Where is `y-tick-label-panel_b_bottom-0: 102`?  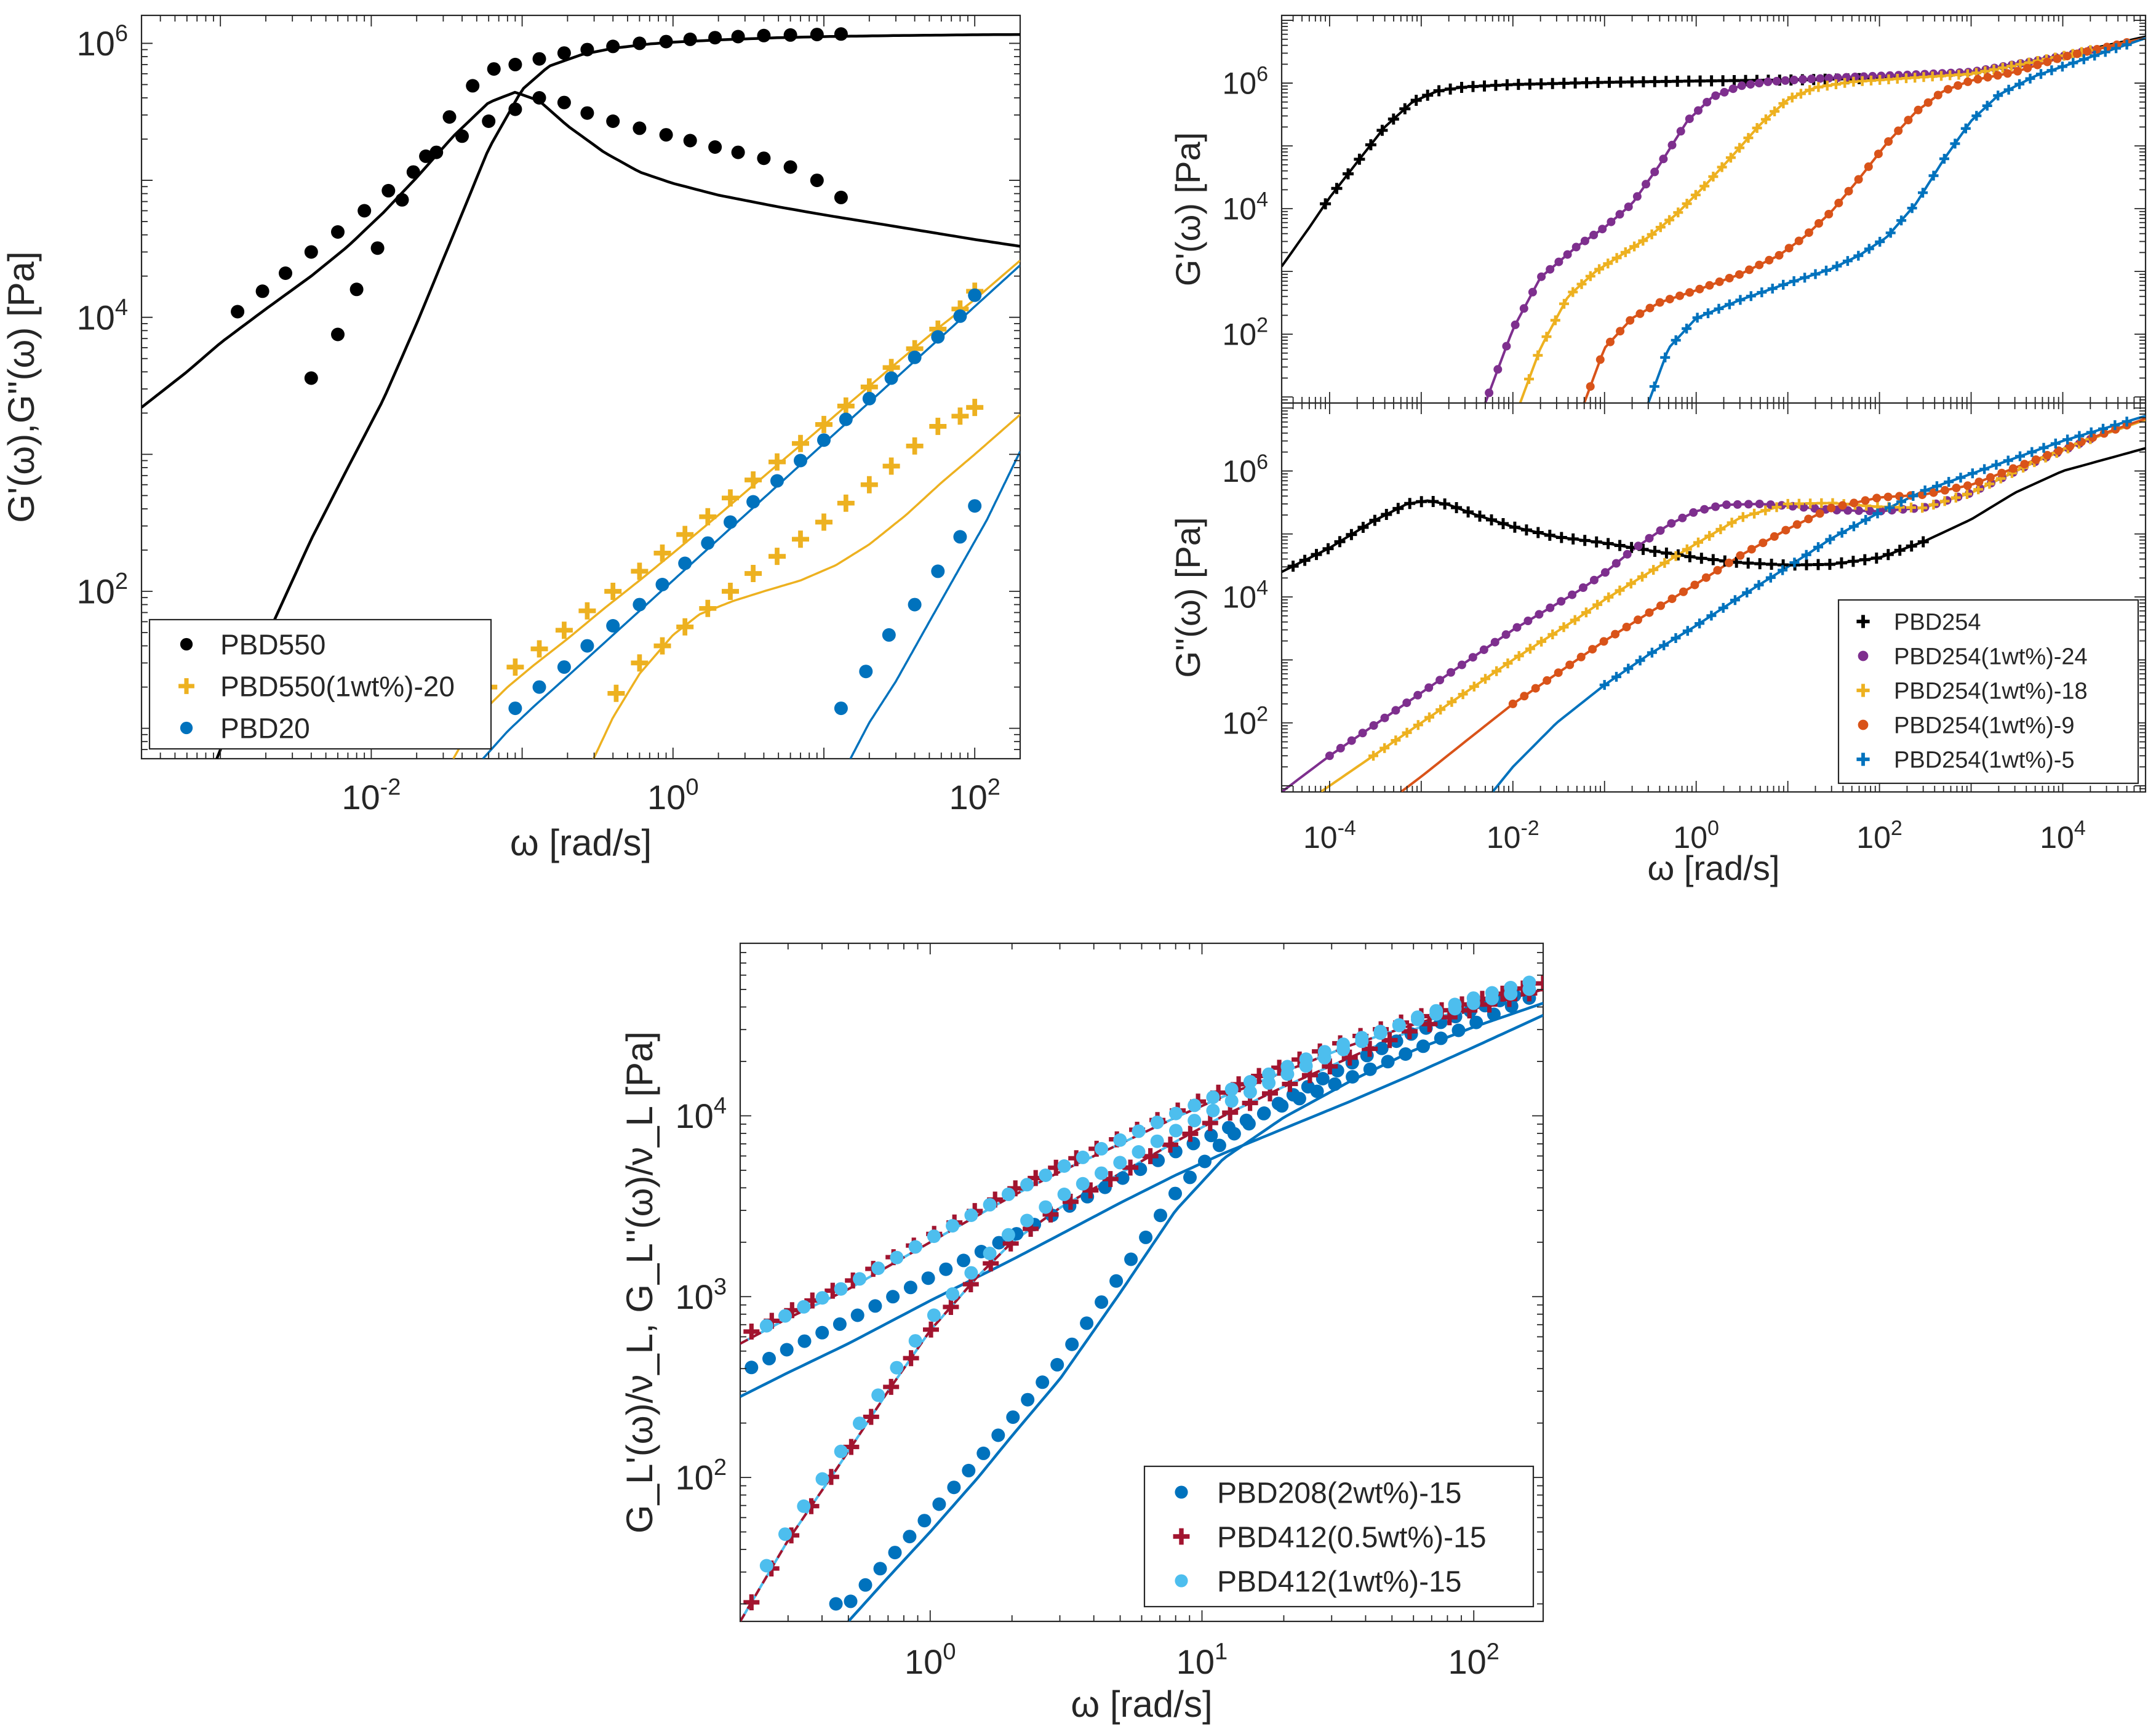
y-tick-label-panel_b_bottom-0: 102 is located at coordinates (1245, 721).